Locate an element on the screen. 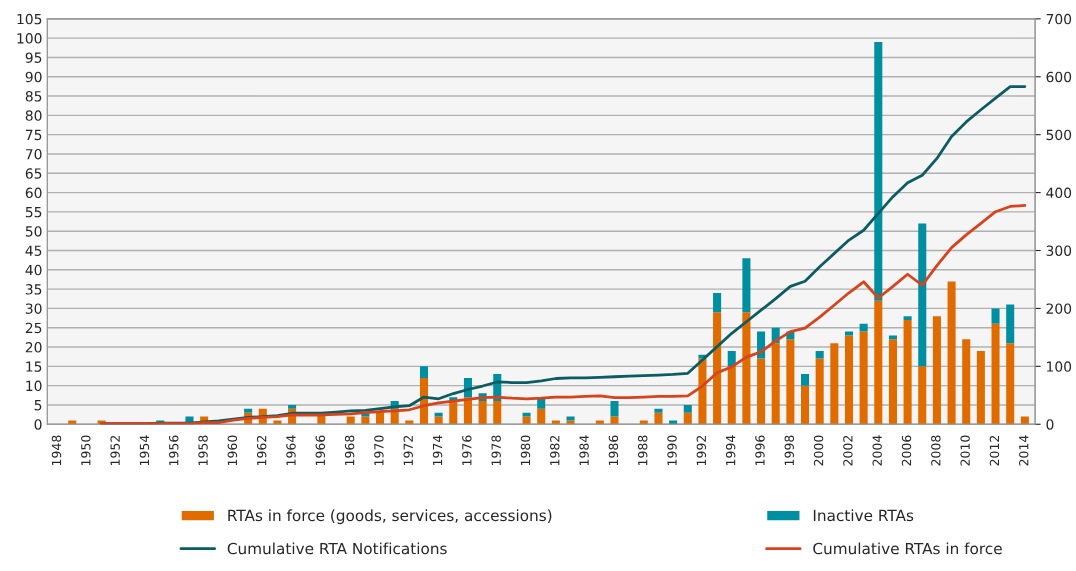 The height and width of the screenshot is (571, 1076). y-tick-label: 0 is located at coordinates (38, 424).